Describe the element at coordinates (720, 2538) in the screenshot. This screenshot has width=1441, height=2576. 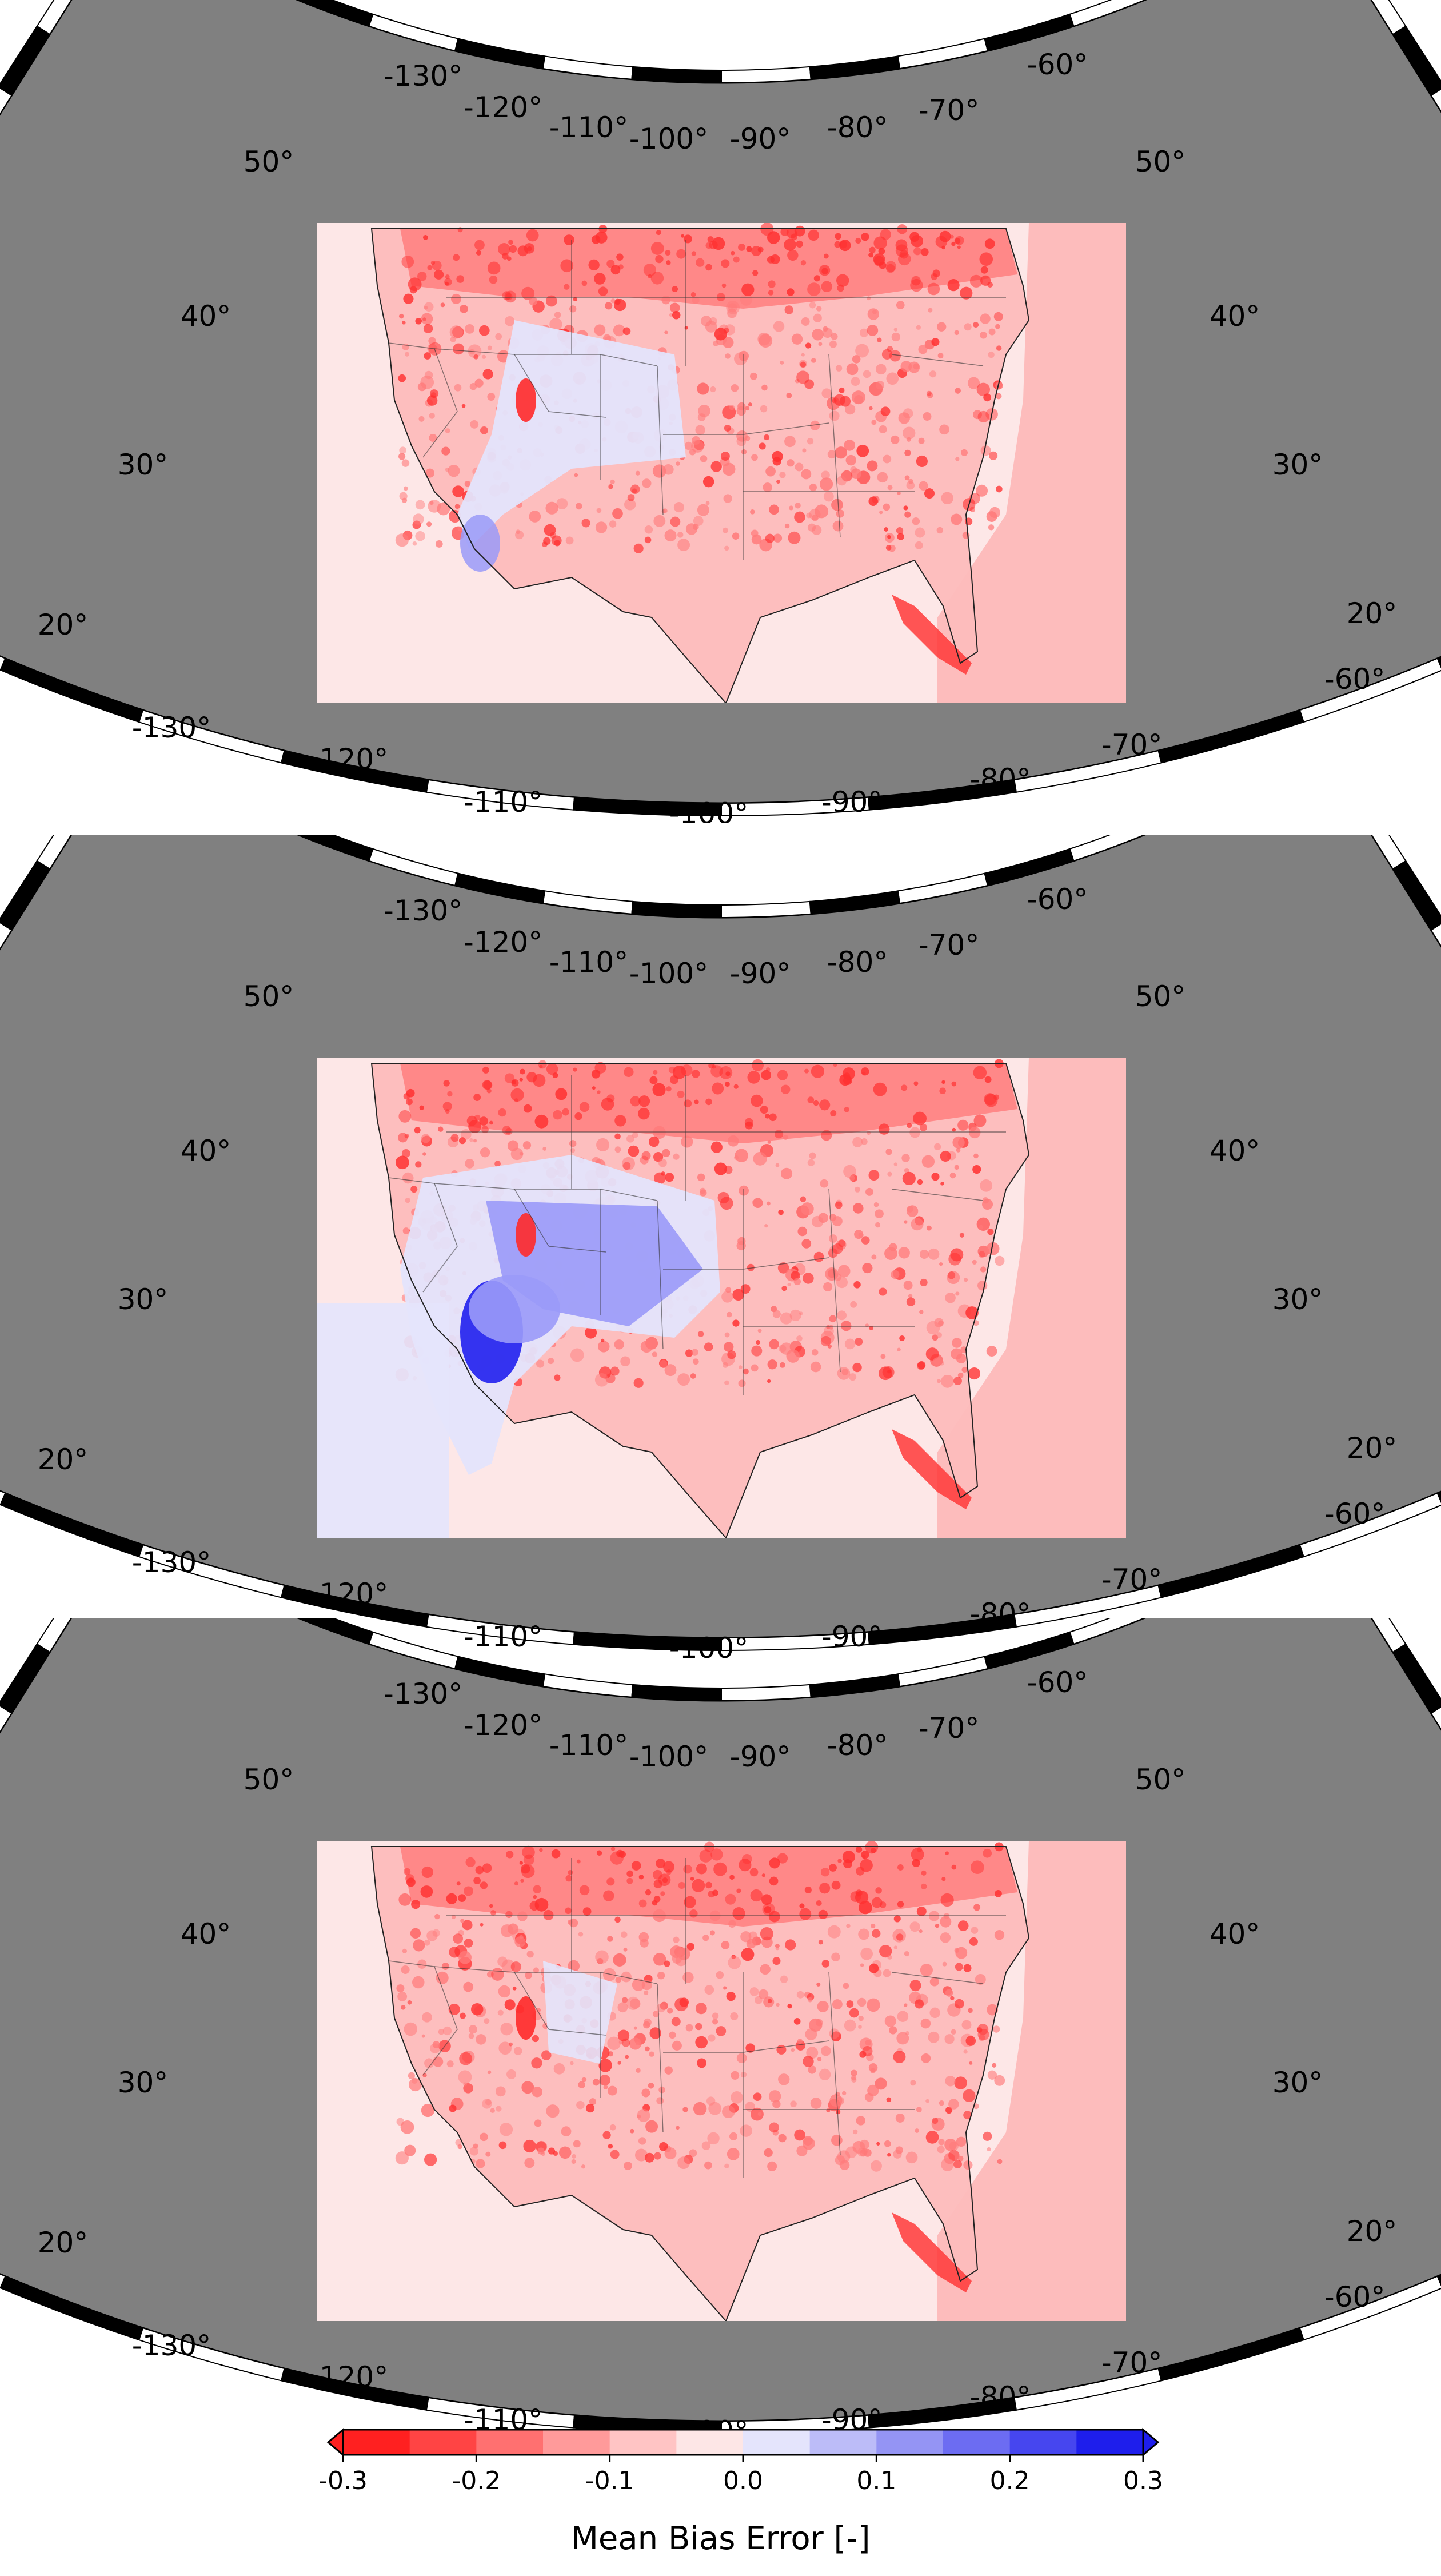
I see `colorbar-title: Mean Bias Error [-]` at that location.